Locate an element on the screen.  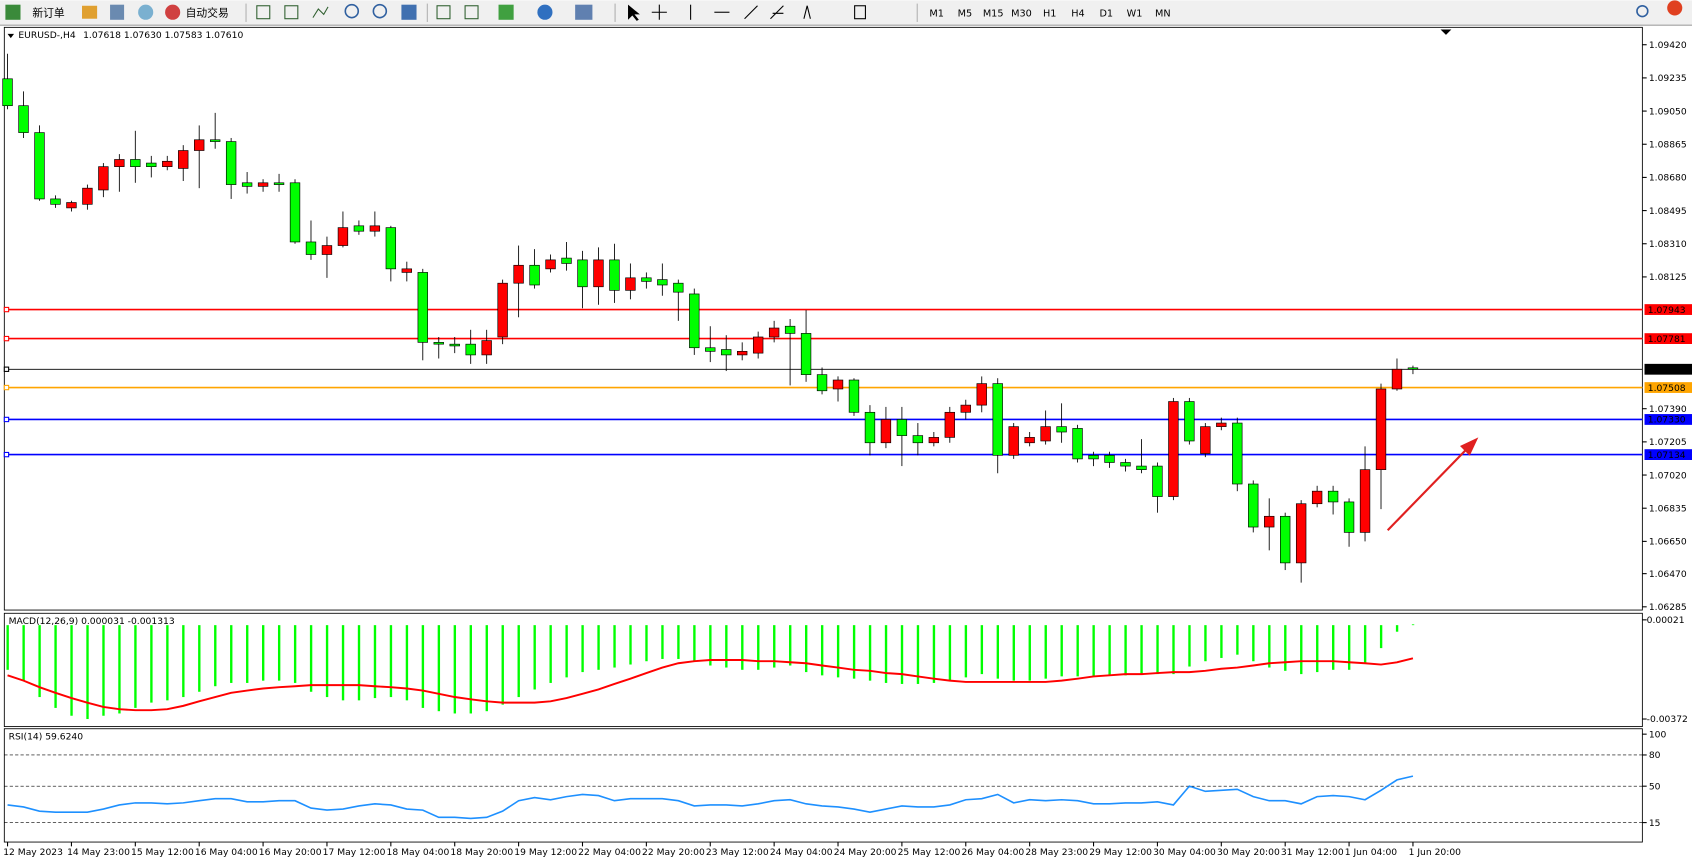
periods-icon is located at coordinates (545, 12).